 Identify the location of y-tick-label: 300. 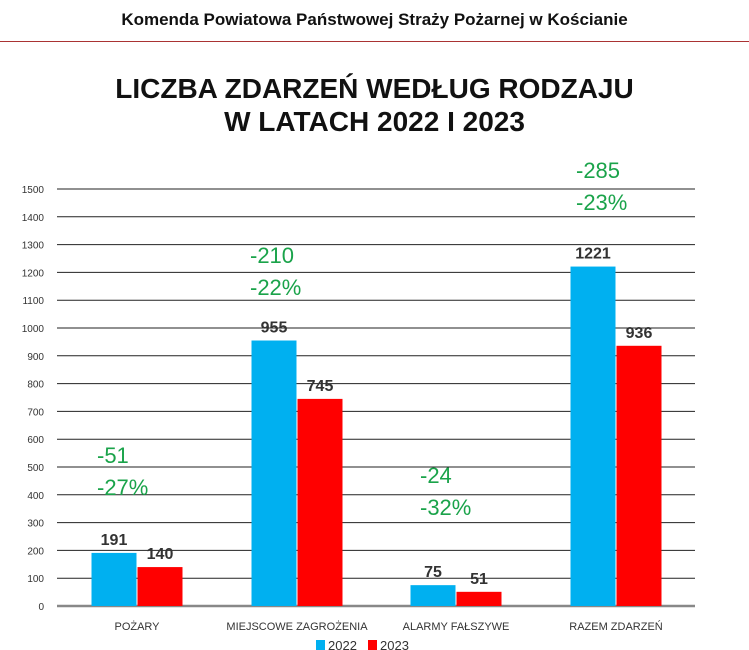
(35, 524).